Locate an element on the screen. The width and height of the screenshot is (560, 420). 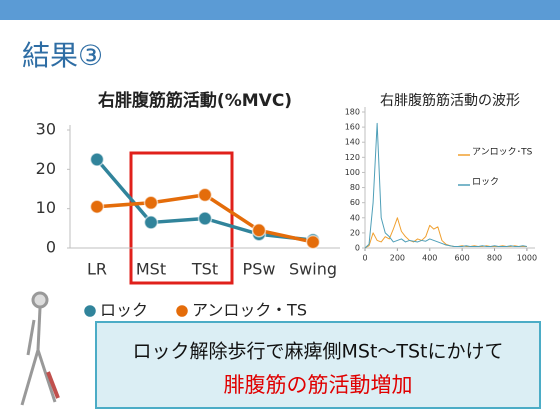
y-tick-label: 160 is located at coordinates (352, 127).